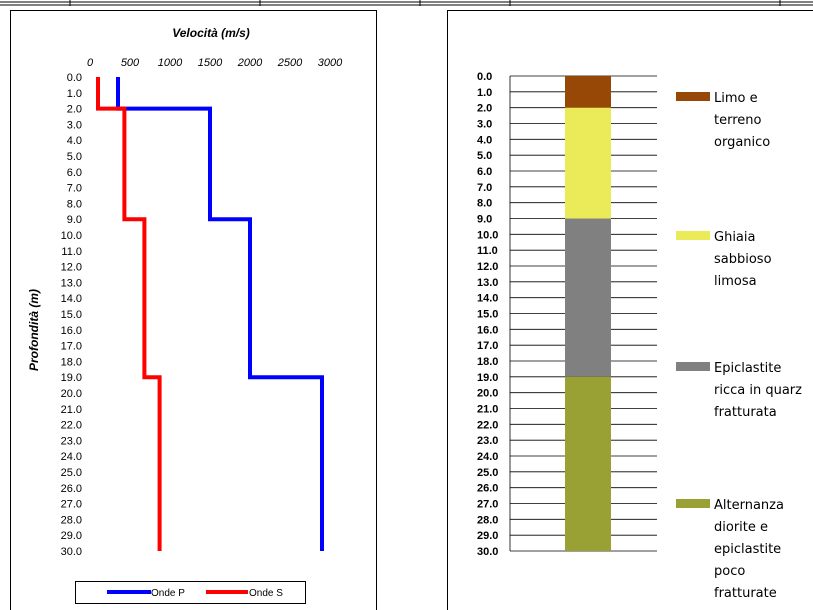 The image size is (813, 610). I want to click on legend-box, so click(190, 592).